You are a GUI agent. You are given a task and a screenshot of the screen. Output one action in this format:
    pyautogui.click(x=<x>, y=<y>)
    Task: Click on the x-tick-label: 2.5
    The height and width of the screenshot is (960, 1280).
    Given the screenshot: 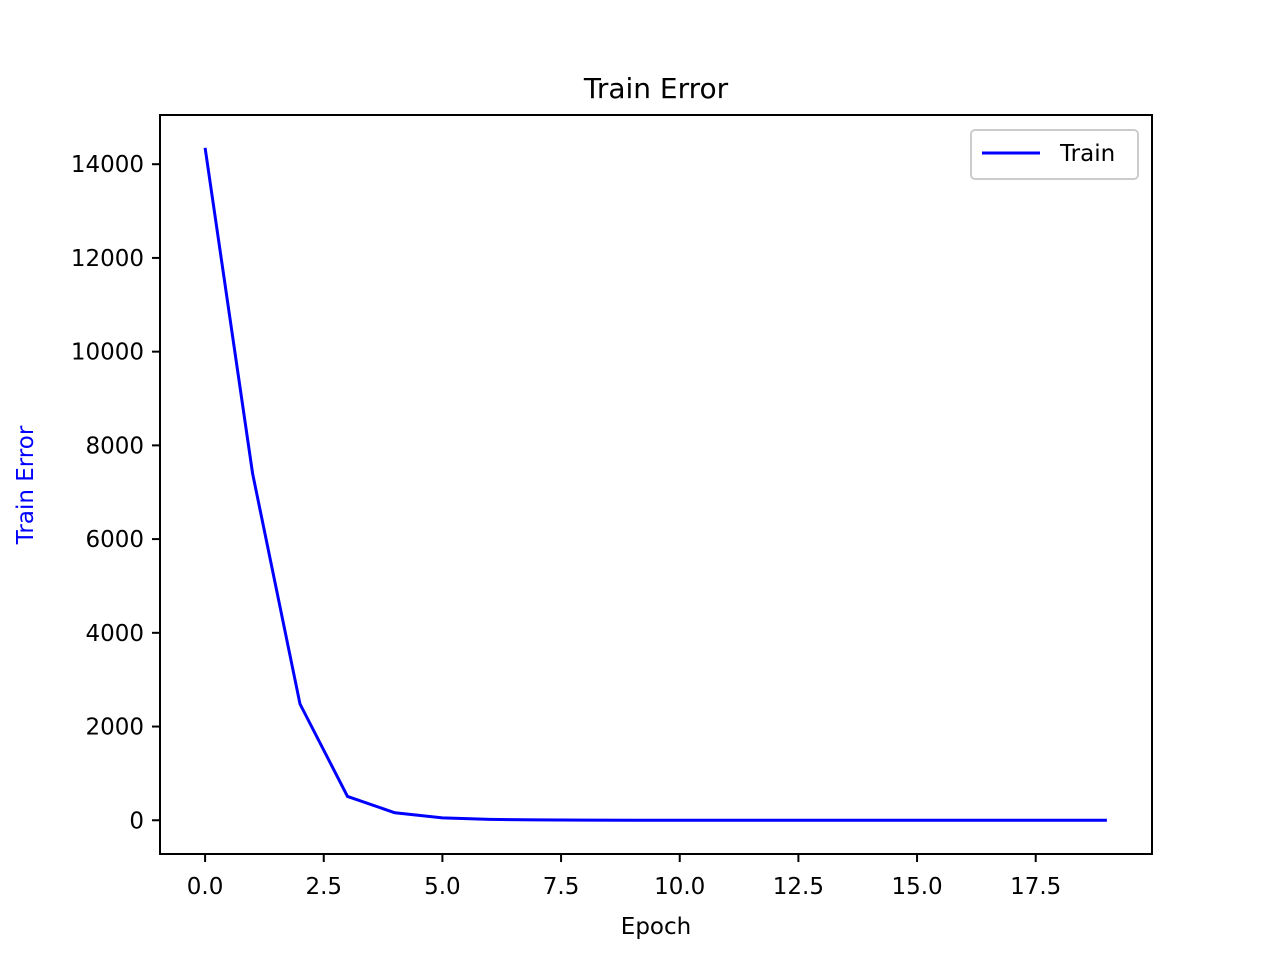 What is the action you would take?
    pyautogui.click(x=323, y=887)
    